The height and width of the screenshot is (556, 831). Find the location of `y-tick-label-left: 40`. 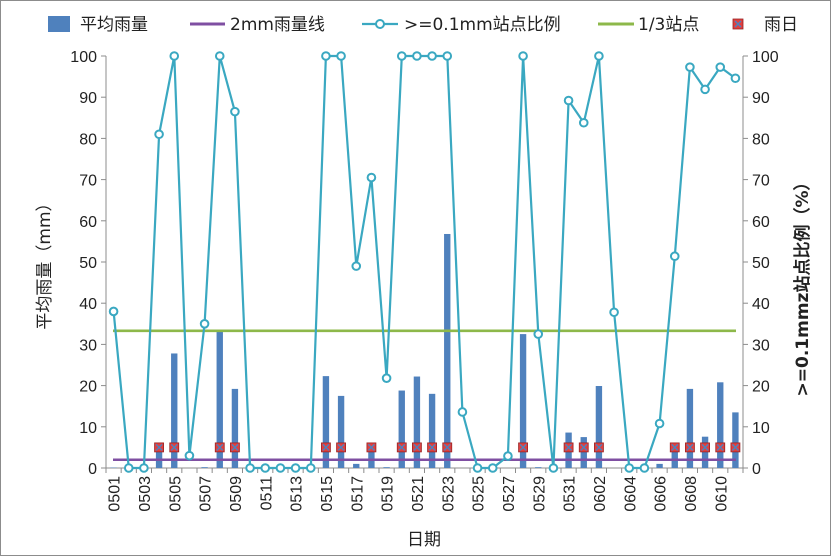

y-tick-label-left: 40 is located at coordinates (88, 304).